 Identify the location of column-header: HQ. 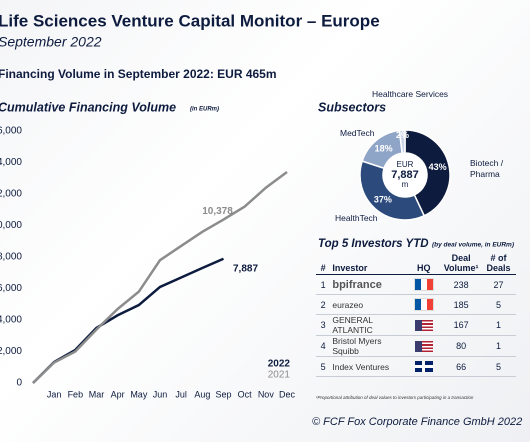
(424, 263).